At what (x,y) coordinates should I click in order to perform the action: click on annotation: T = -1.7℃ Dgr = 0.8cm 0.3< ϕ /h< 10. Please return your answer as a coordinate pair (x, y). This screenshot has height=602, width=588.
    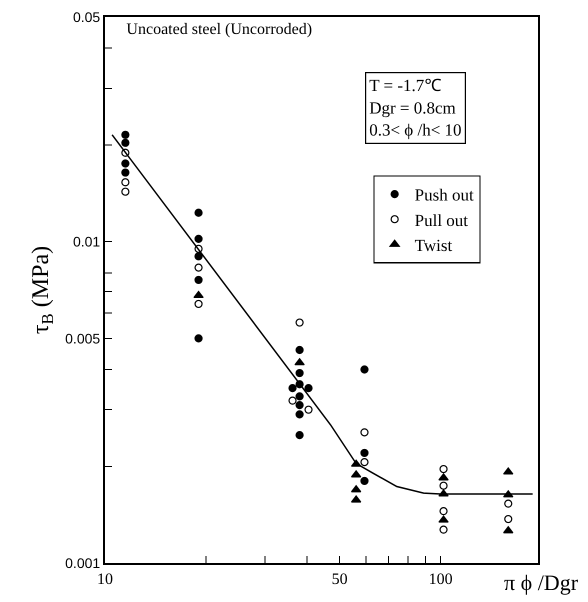
    Looking at the image, I should click on (415, 108).